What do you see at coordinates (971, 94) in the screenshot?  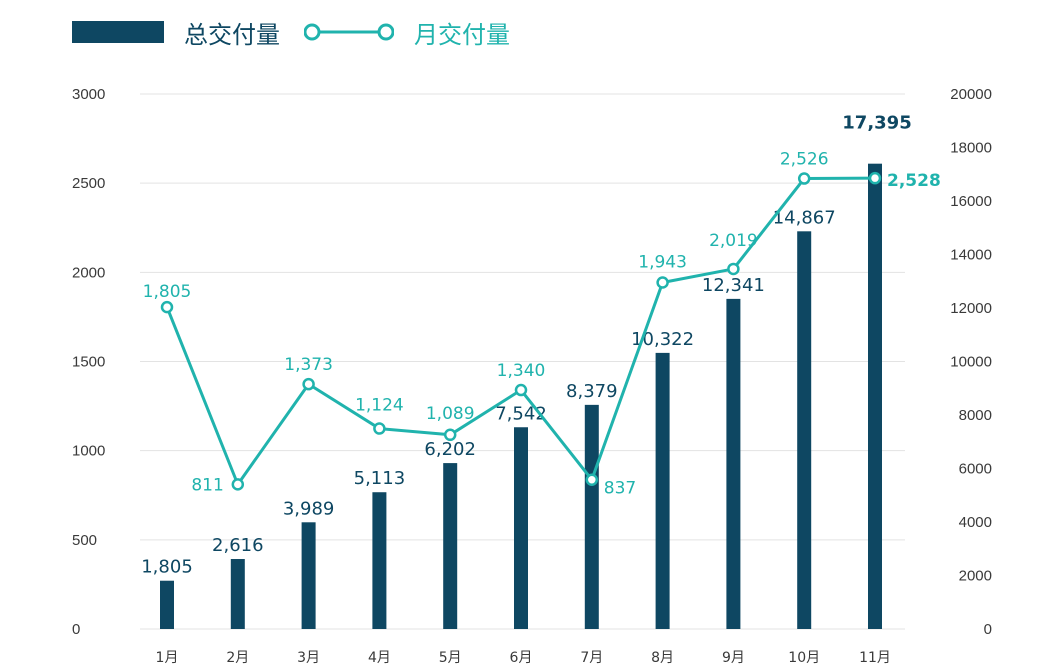 I see `right-axis-tick-label: 20000` at bounding box center [971, 94].